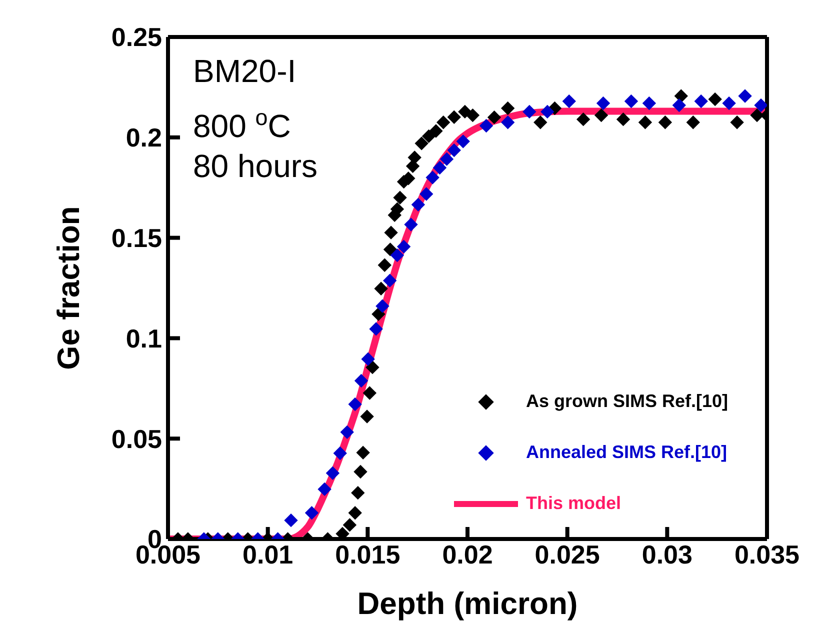 Image resolution: width=817 pixels, height=642 pixels. Describe the element at coordinates (136, 37) in the screenshot. I see `y-tick-label: 0.25` at that location.